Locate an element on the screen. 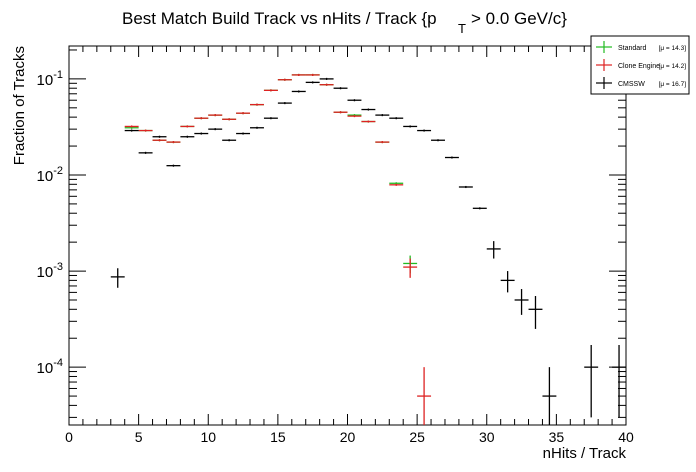 The image size is (696, 472). x-tick-label: 40 is located at coordinates (626, 437).